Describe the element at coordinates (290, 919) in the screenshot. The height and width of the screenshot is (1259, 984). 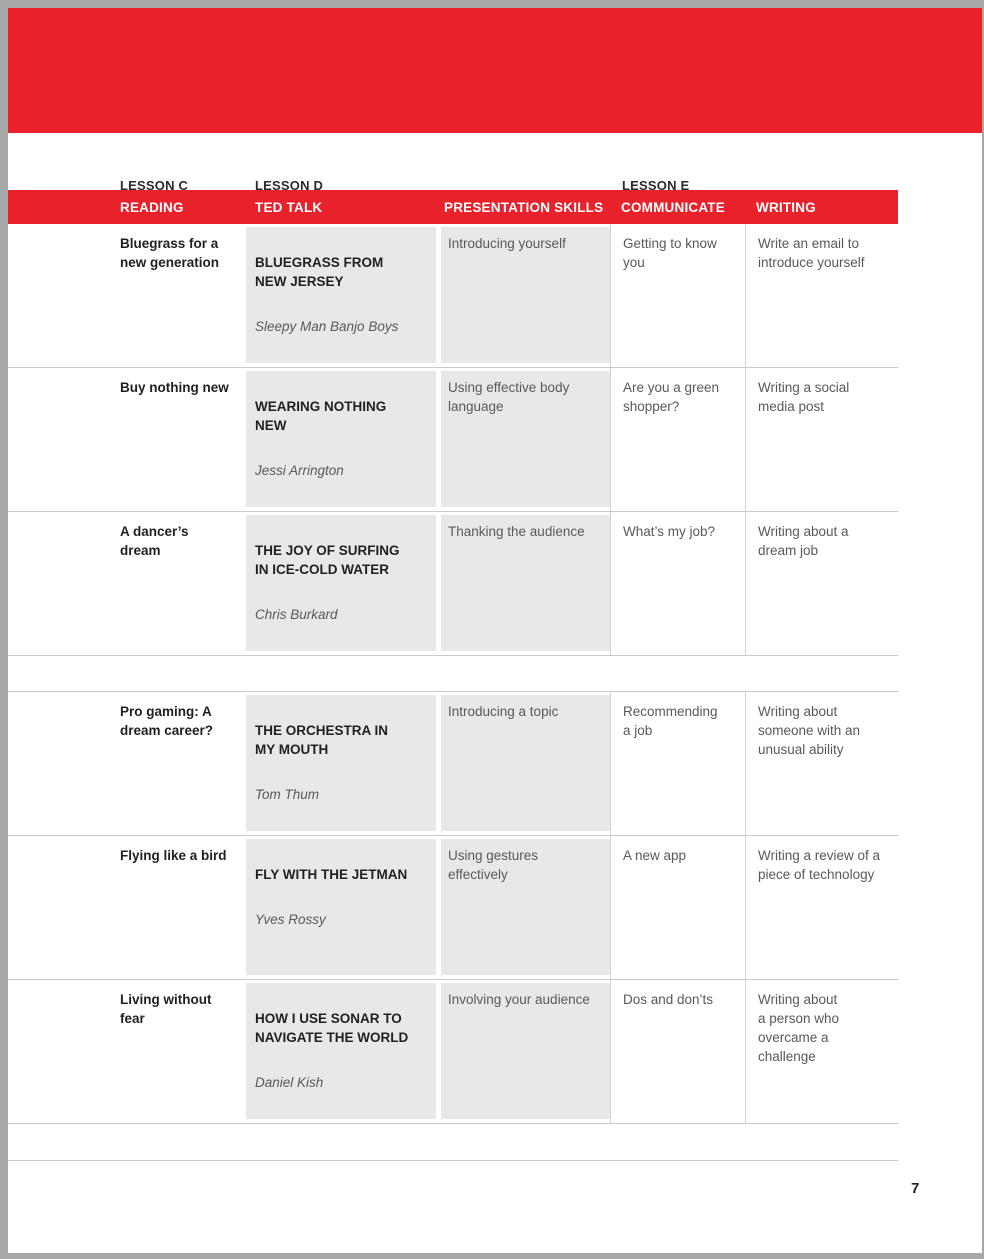
I see `talk-speaker: Yves Rossy` at that location.